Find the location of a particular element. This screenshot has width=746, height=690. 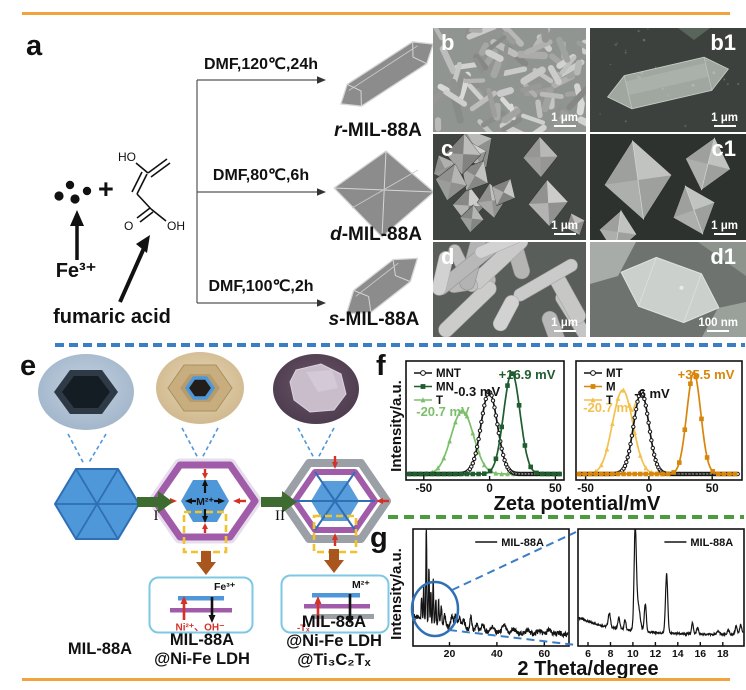

fumaric-acid-structure: HO O OH is located at coordinates (151, 191).